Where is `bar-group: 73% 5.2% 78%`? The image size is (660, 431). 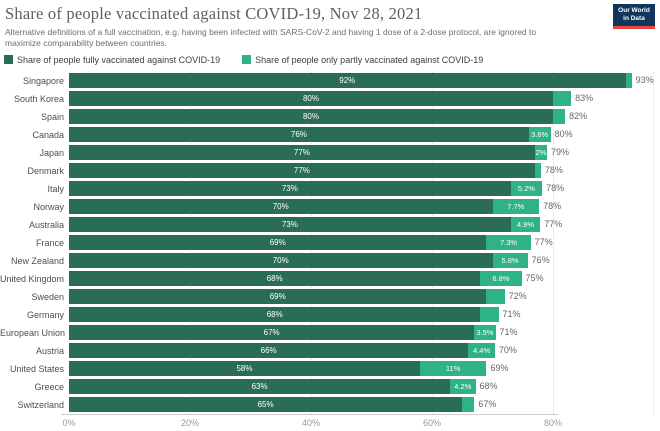
bar-group: 73% 5.2% 78% is located at coordinates (364, 189).